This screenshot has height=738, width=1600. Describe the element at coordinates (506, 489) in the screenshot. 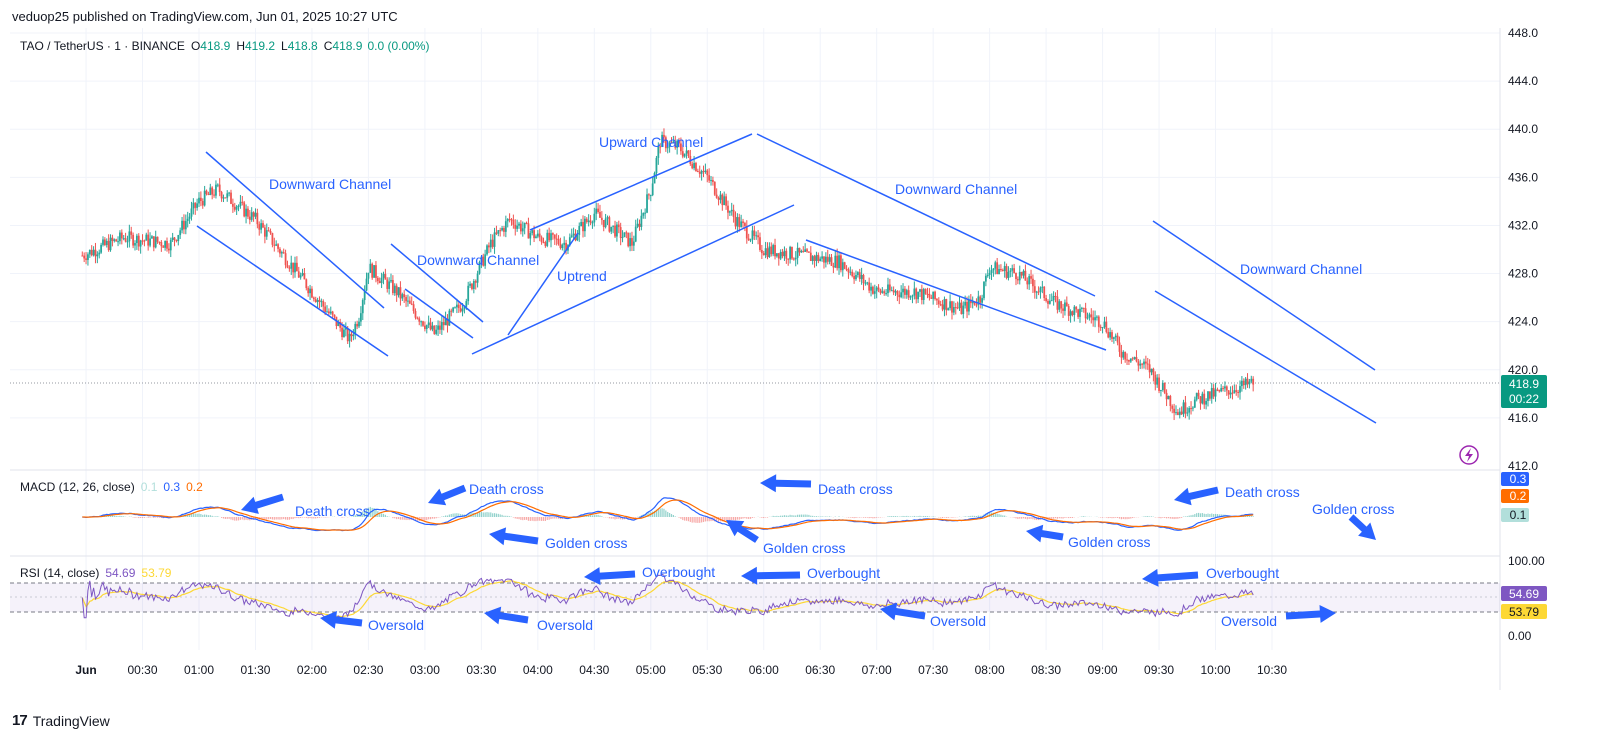

I see `macd-annotation-death-cross-2: Death cross` at that location.